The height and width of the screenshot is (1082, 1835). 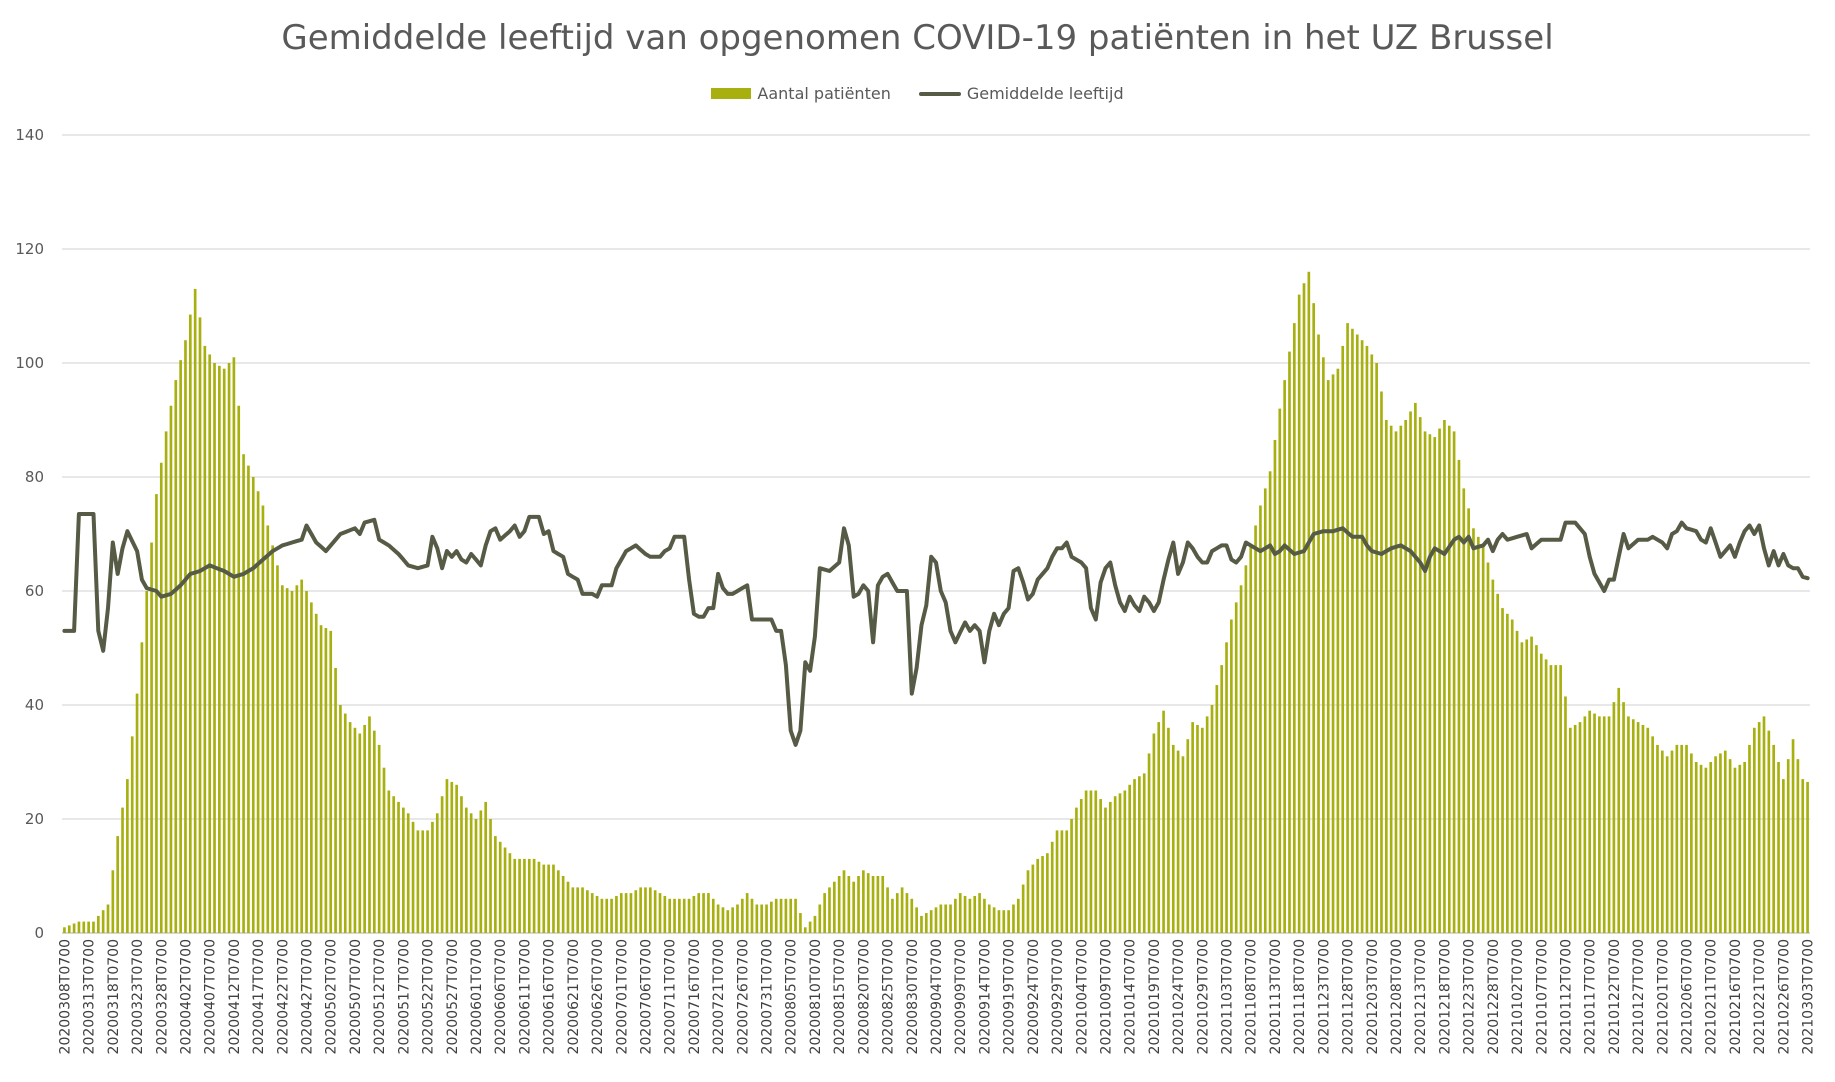 I want to click on x-tick-label: 20210221T0700, so click(x=1760, y=996).